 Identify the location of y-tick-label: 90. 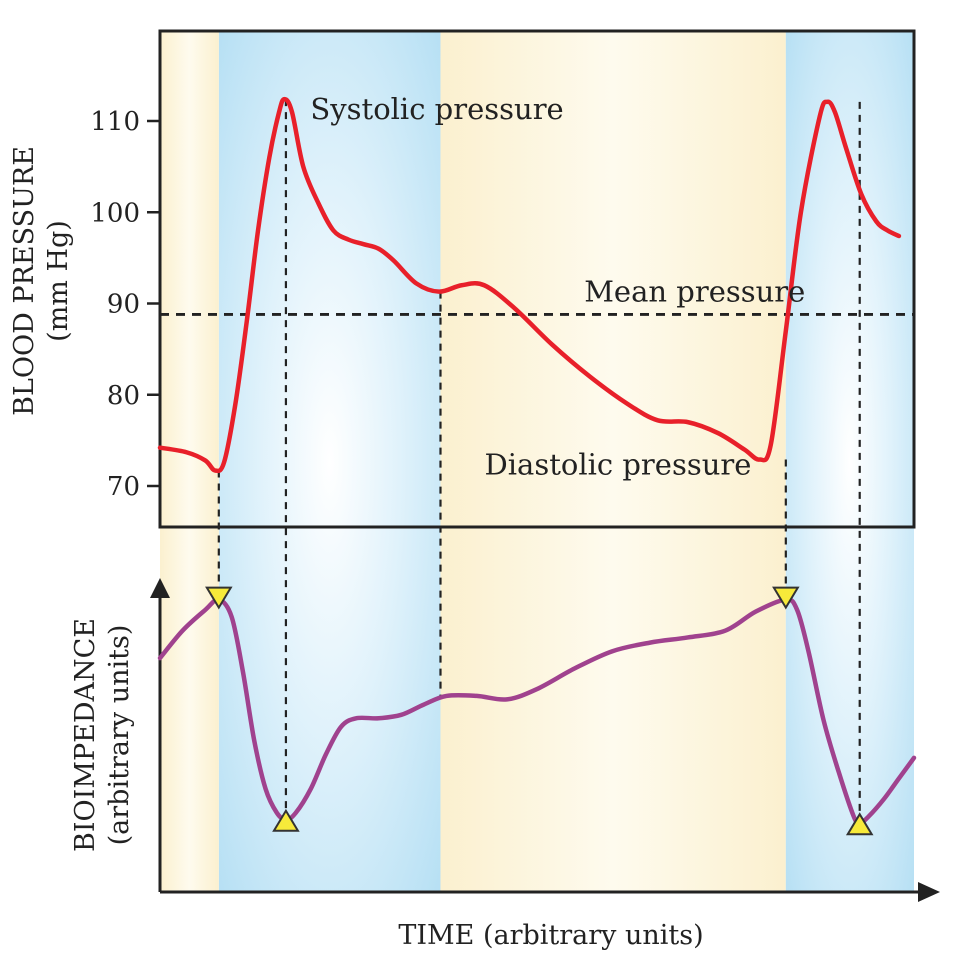
(123, 305).